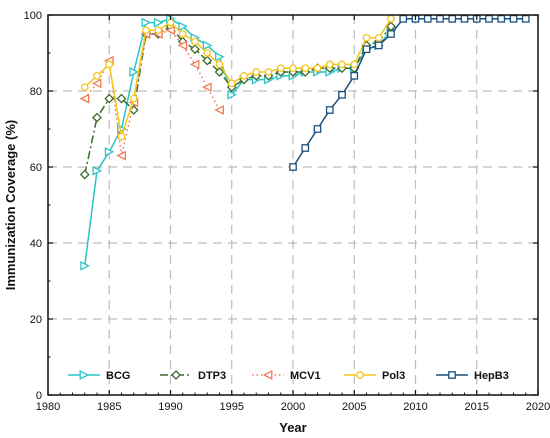 The height and width of the screenshot is (438, 550). What do you see at coordinates (354, 407) in the screenshot?
I see `x-tick-label: 2005` at bounding box center [354, 407].